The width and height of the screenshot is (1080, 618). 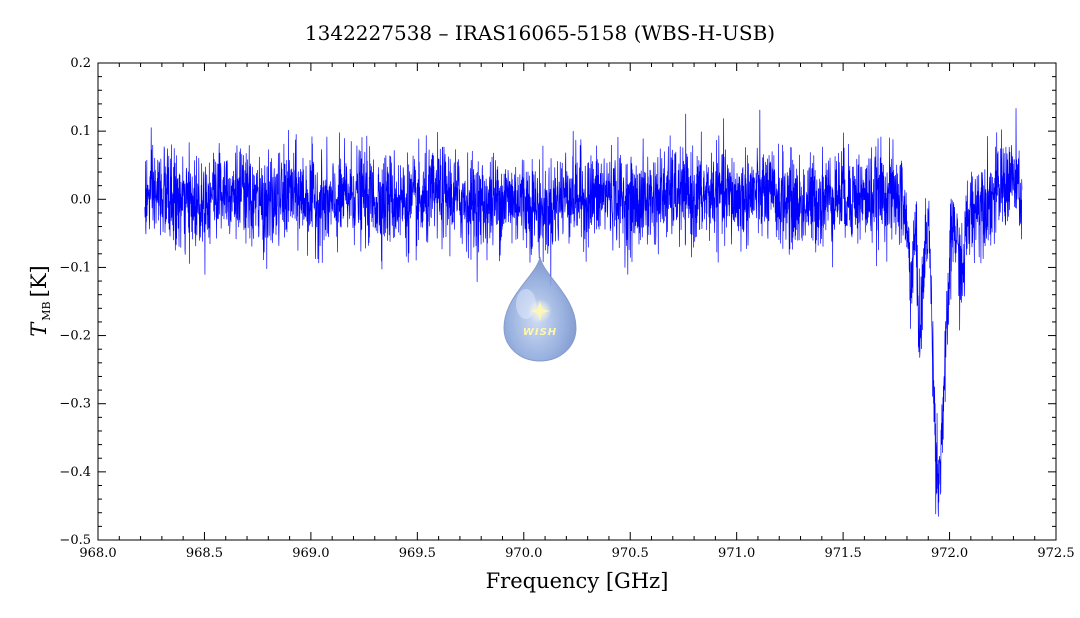 I want to click on x-tick-label: 972.0, so click(x=949, y=553).